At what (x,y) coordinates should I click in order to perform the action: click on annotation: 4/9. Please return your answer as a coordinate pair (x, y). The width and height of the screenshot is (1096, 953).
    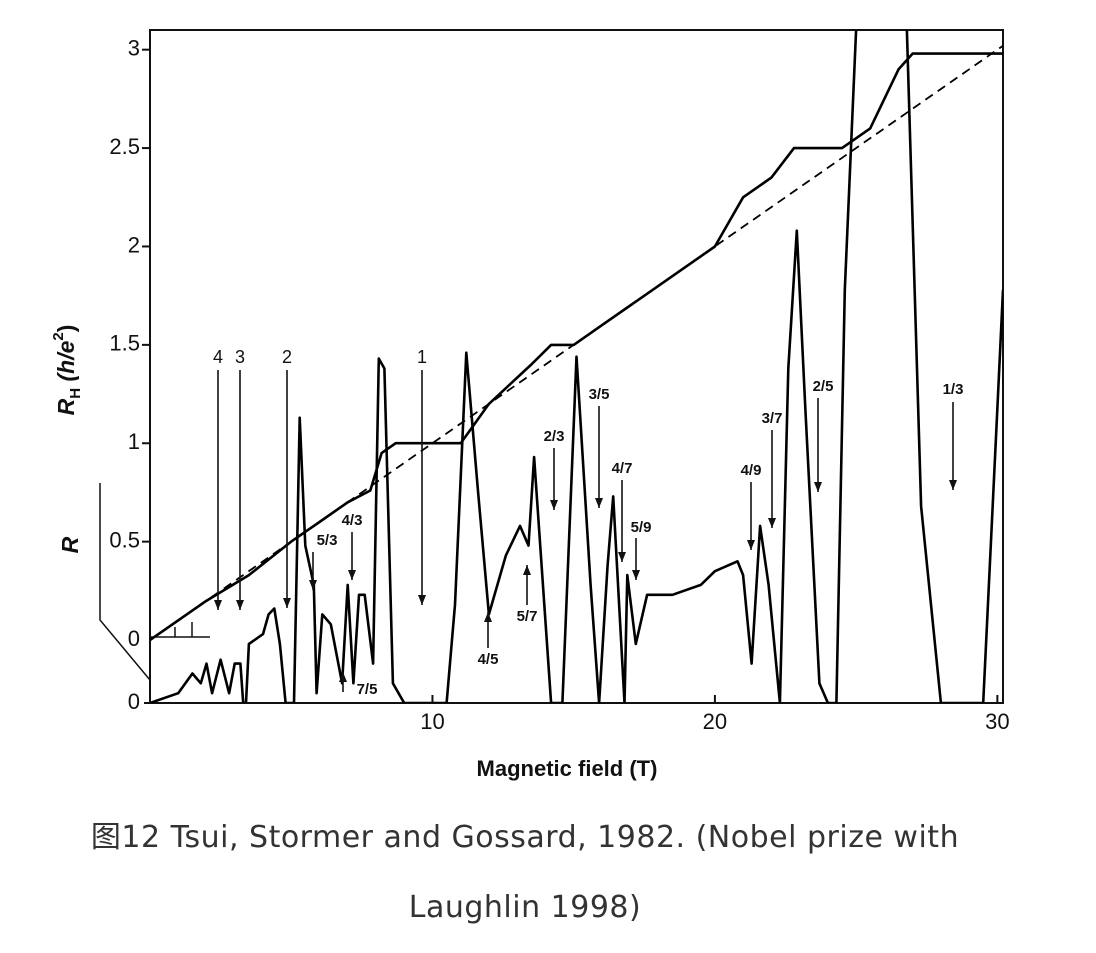
    Looking at the image, I should click on (751, 470).